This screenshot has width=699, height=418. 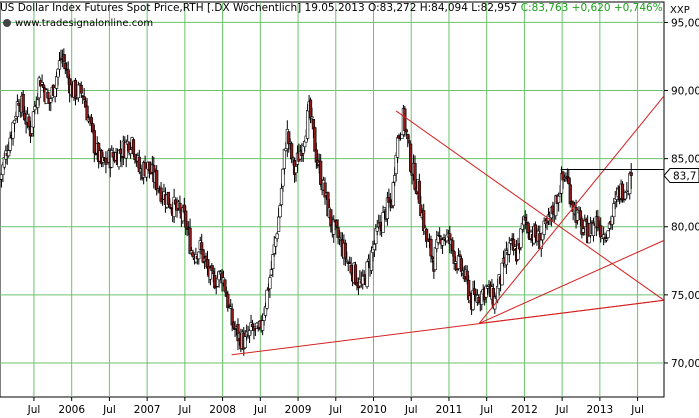 I want to click on y-tick-label: 95,00, so click(x=685, y=23).